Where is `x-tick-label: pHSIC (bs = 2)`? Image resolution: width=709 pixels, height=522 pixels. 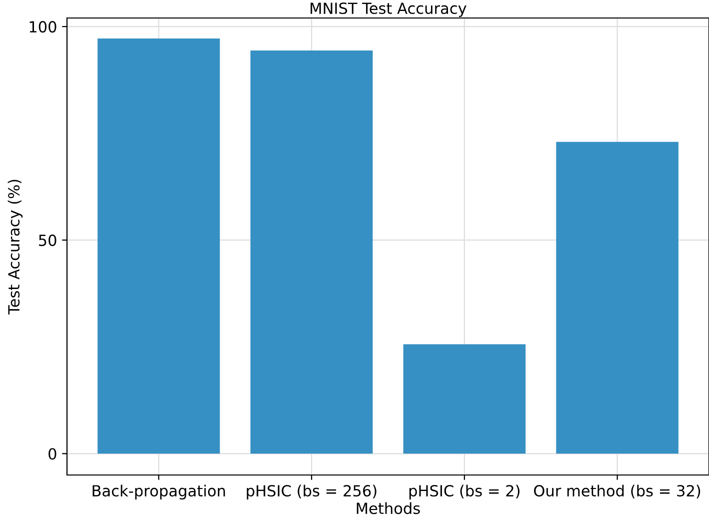 x-tick-label: pHSIC (bs = 2) is located at coordinates (464, 492).